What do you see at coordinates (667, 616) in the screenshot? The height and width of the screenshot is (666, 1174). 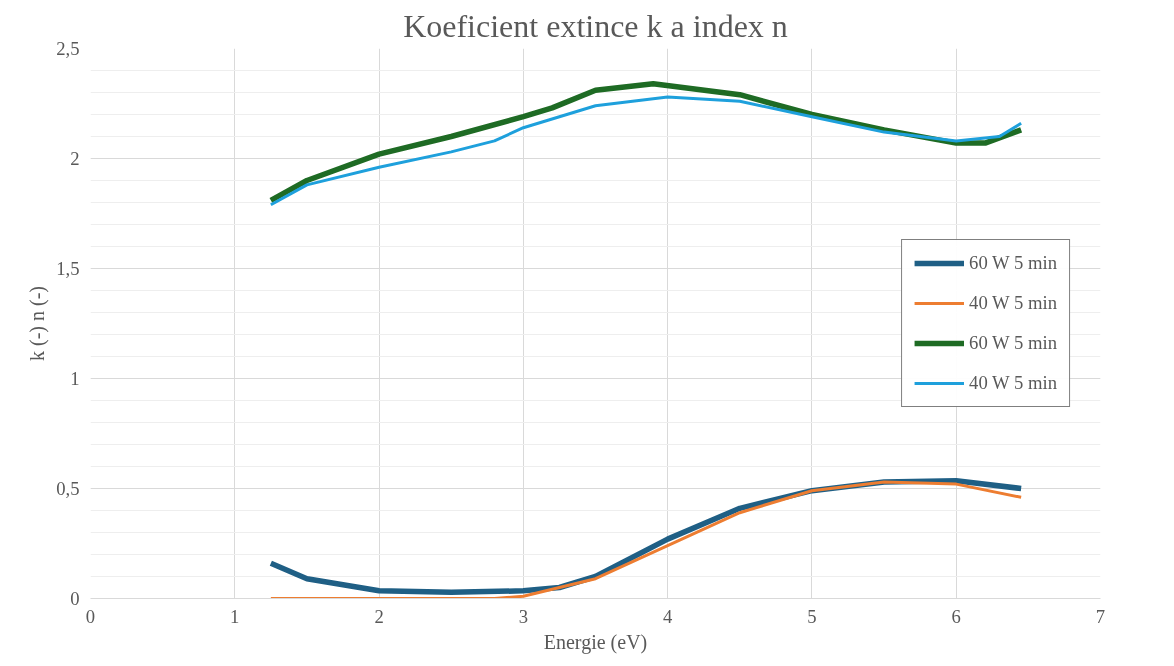 I see `x-tick-label: 4` at bounding box center [667, 616].